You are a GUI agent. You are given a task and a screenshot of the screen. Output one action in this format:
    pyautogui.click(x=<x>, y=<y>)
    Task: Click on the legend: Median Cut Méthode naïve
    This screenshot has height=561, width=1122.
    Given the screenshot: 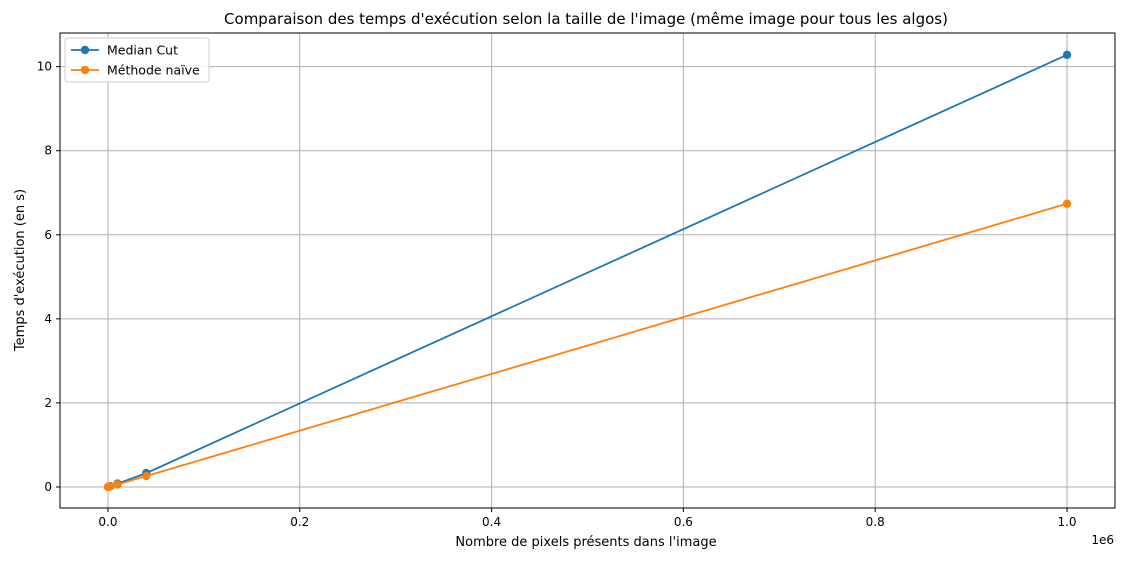 What is the action you would take?
    pyautogui.click(x=137, y=60)
    